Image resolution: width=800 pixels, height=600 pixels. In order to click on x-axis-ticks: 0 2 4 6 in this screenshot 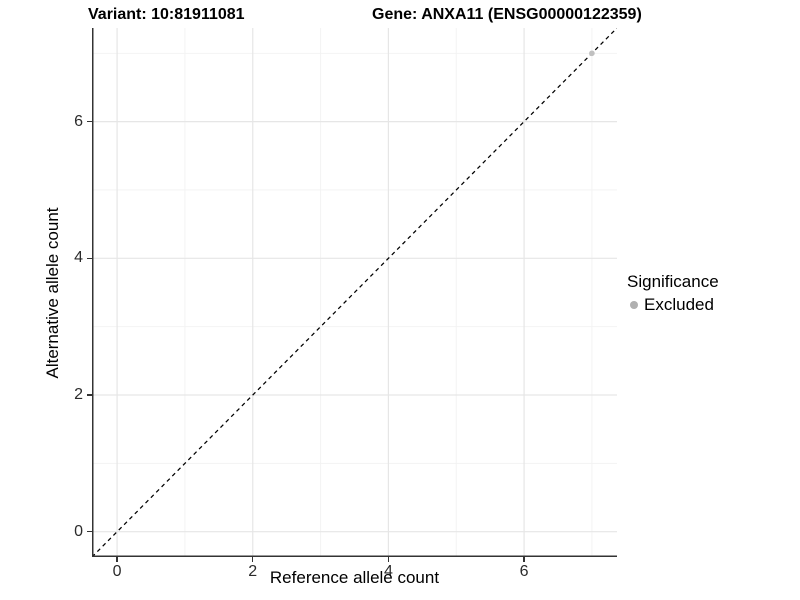, I will do `click(354, 571)`.